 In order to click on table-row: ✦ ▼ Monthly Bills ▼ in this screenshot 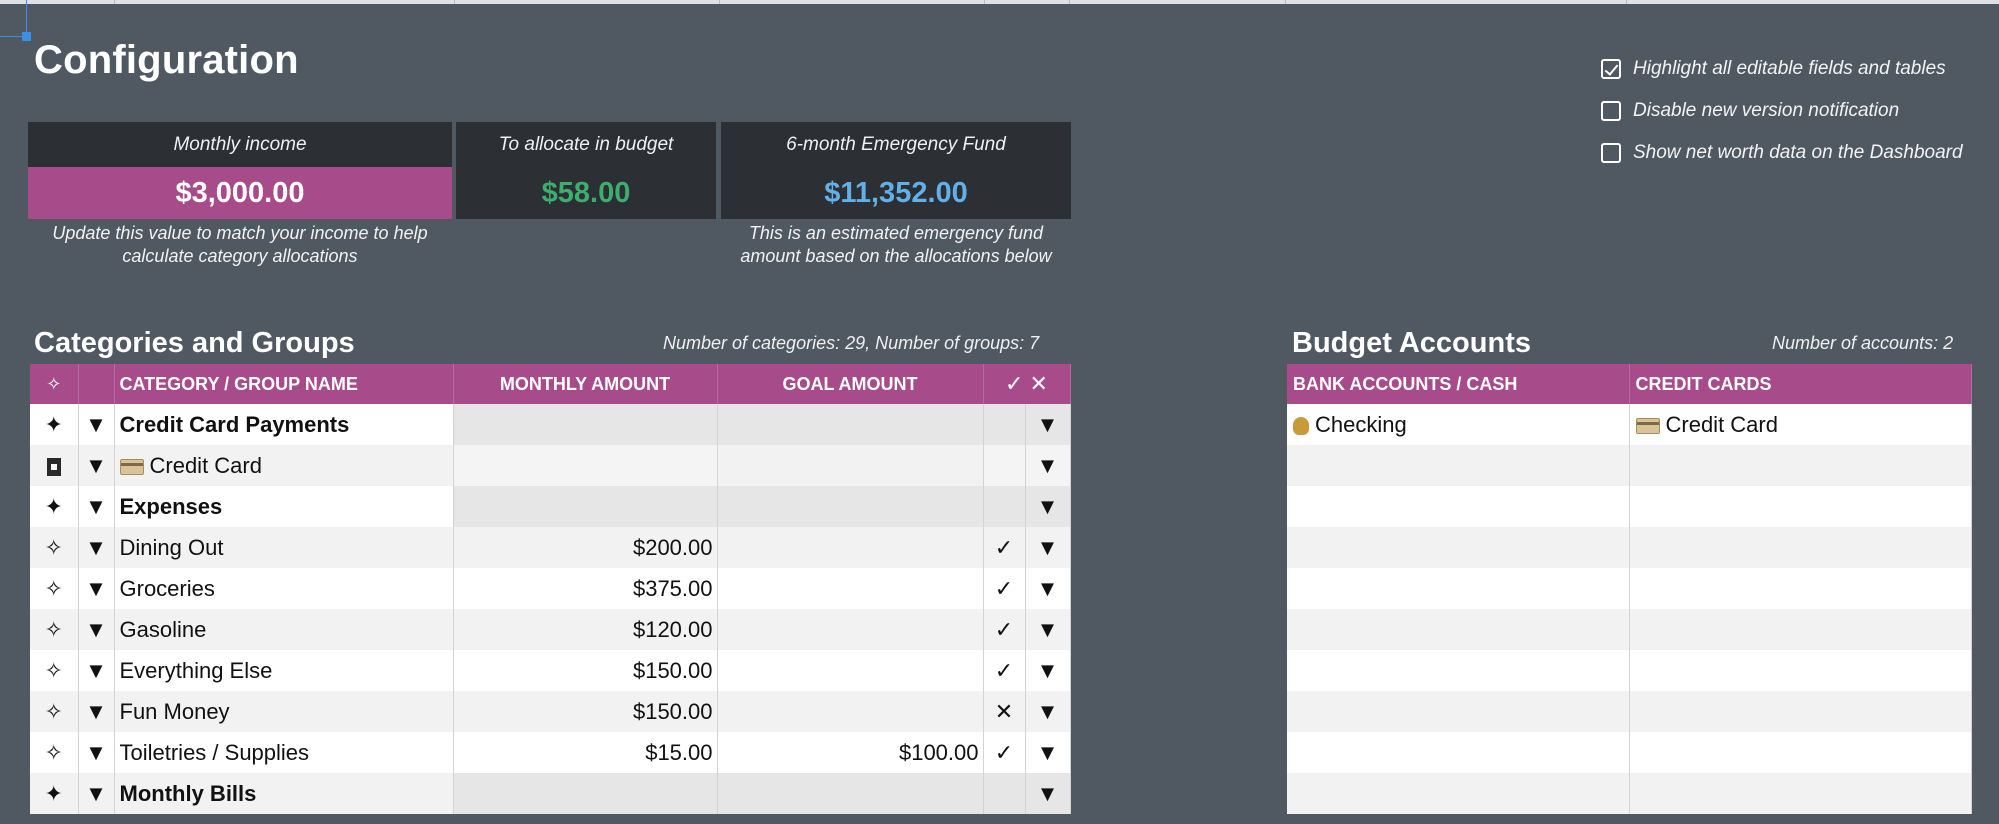, I will do `click(550, 793)`.